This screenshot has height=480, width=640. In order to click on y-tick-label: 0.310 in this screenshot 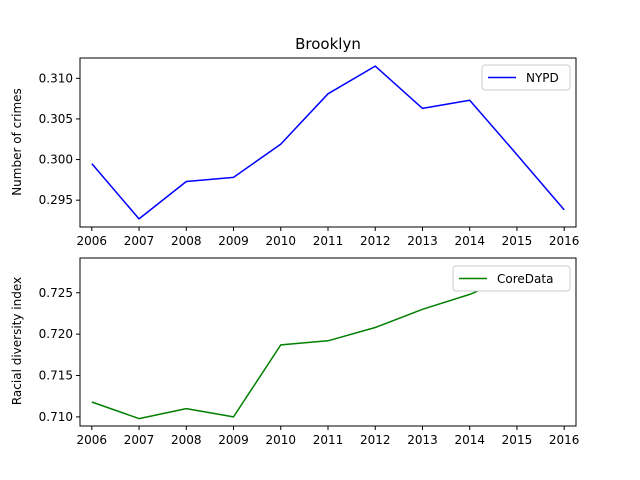, I will do `click(56, 78)`.